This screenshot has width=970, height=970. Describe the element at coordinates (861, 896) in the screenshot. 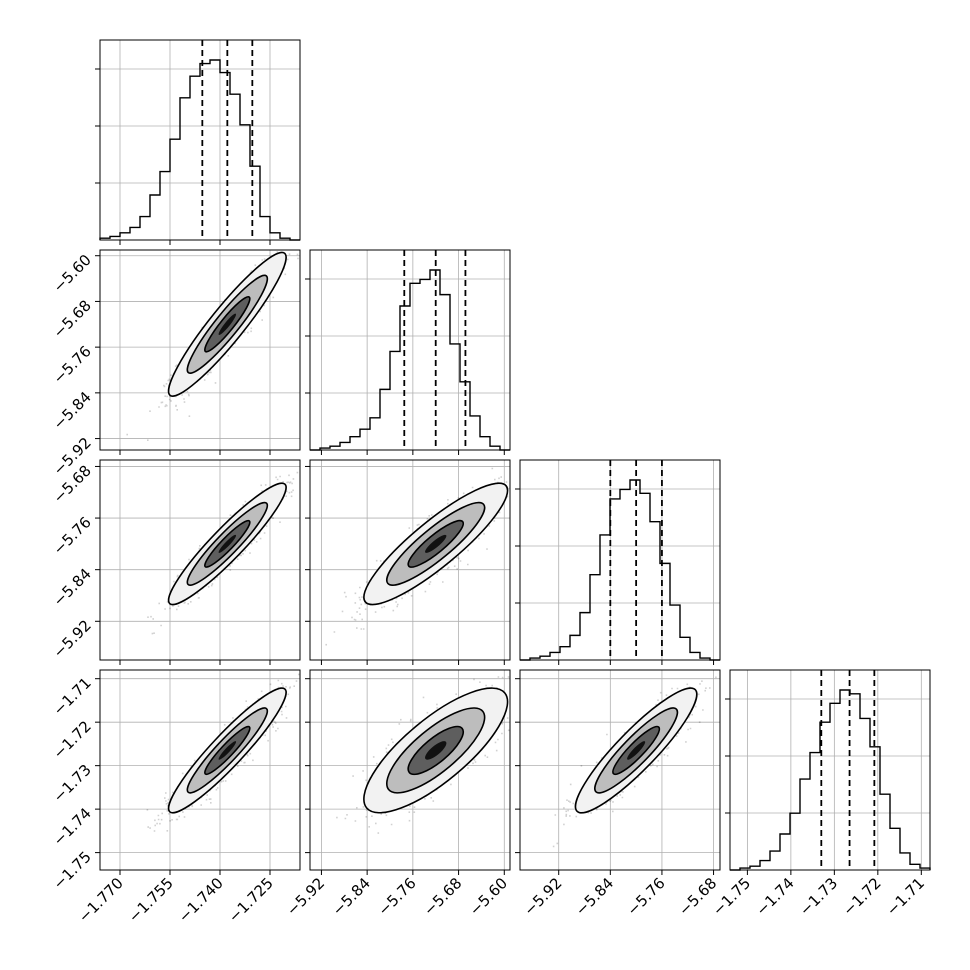

I see `x-tick-label: −1.72` at that location.